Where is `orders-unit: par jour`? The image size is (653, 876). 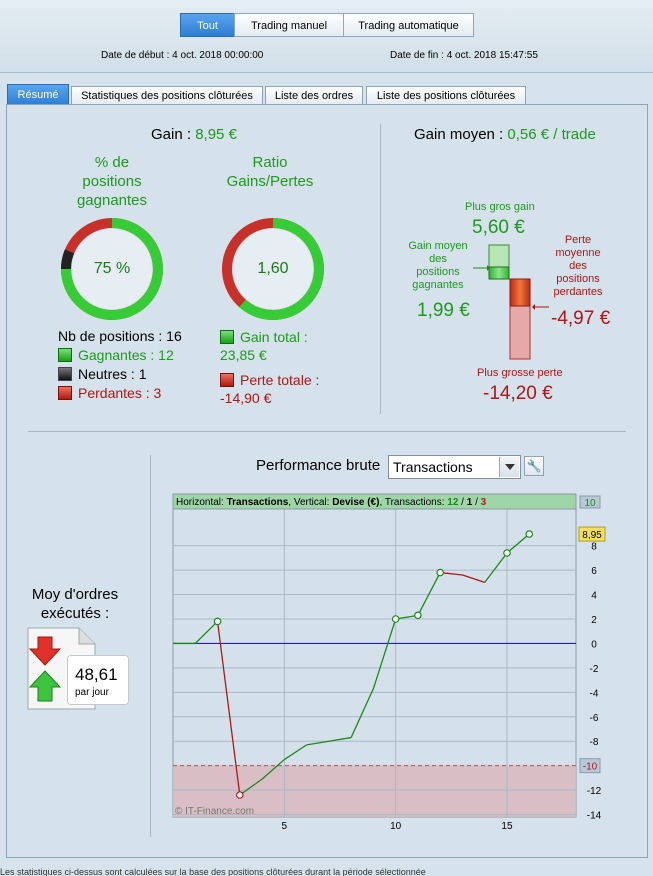 orders-unit: par jour is located at coordinates (92, 692).